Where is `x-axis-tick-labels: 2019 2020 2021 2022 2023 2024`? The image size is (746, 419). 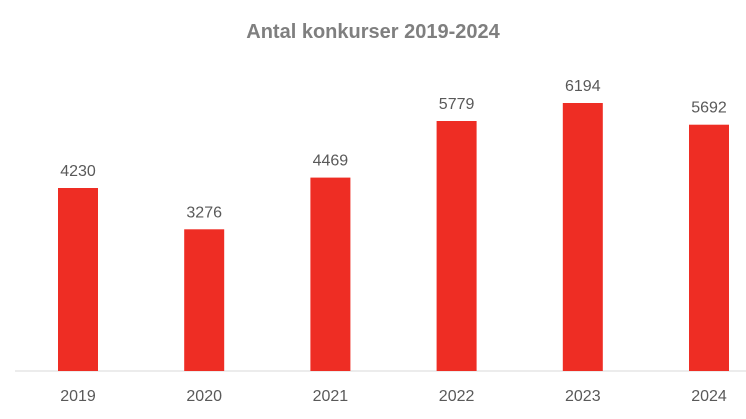 x-axis-tick-labels: 2019 2020 2021 2022 2023 2024 is located at coordinates (393, 396).